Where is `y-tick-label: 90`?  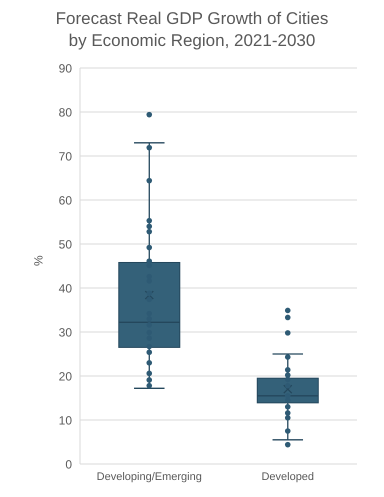 y-tick-label: 90 is located at coordinates (65, 68).